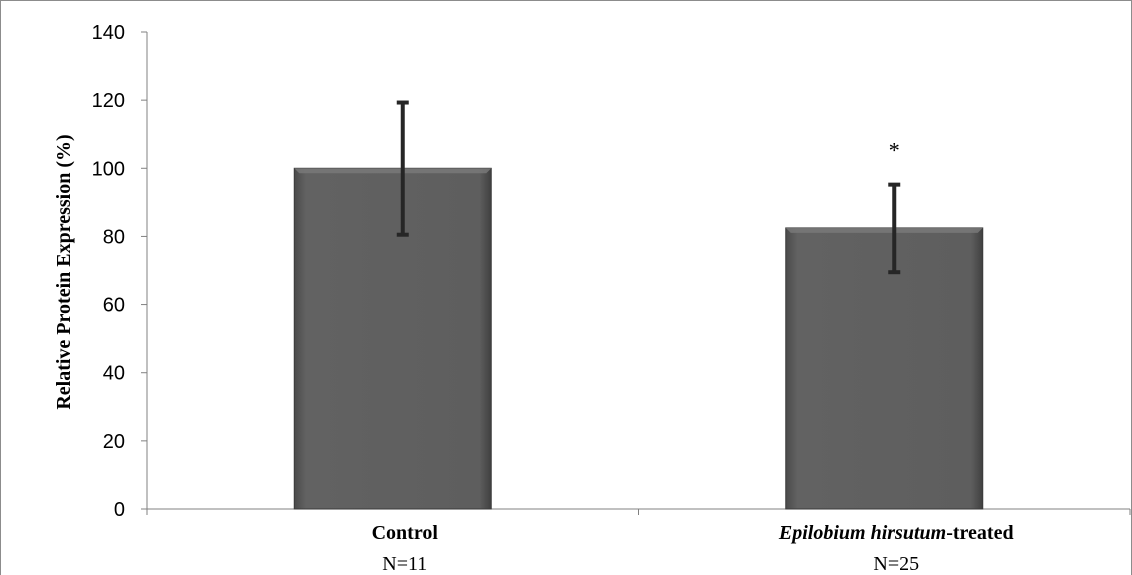 This screenshot has width=1132, height=575. I want to click on category-label-main: Control, so click(405, 533).